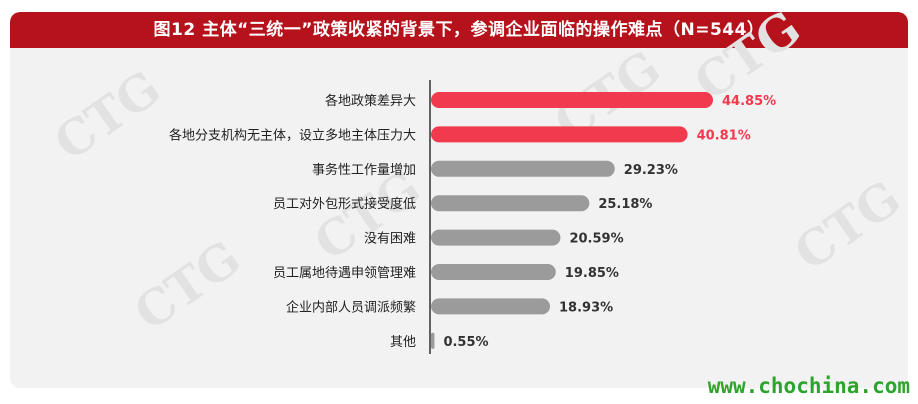  I want to click on category-label-2: 各地分支机构无主体，设立多地主体压力大, so click(292, 135).